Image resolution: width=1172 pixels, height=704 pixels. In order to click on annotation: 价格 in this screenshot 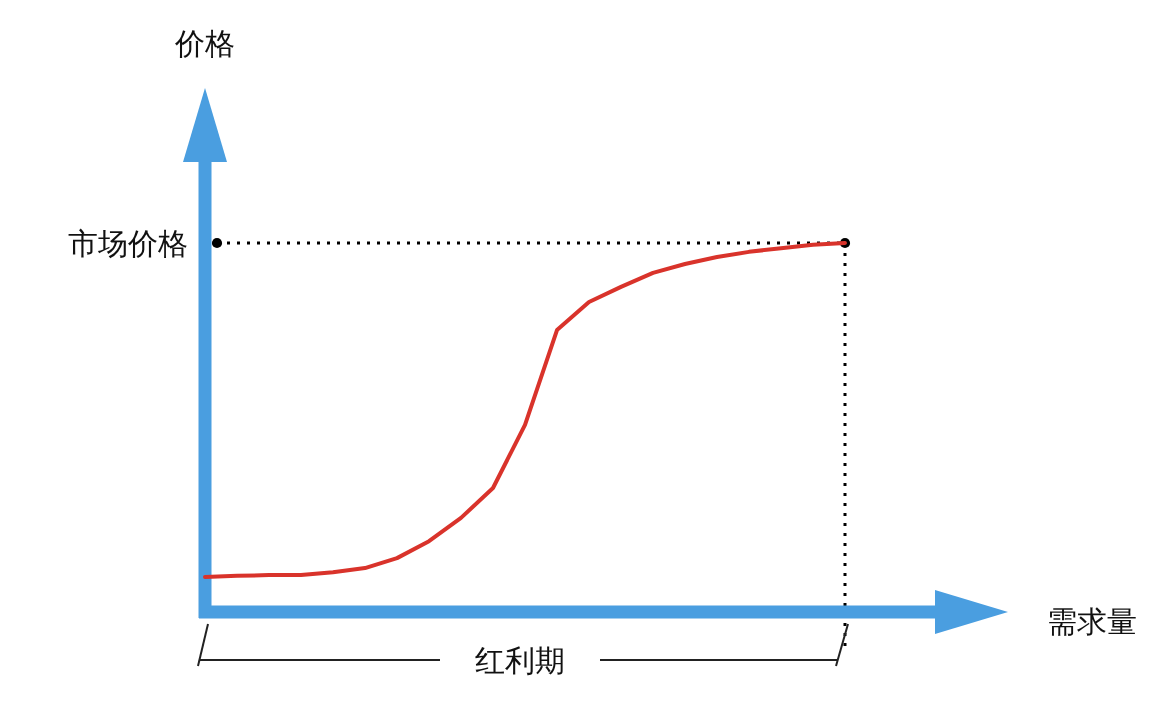, I will do `click(205, 43)`.